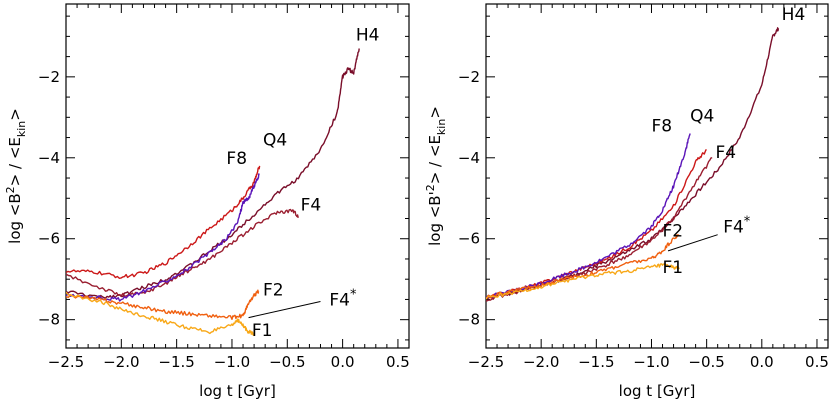 This screenshot has height=405, width=830. What do you see at coordinates (183, 252) in the screenshot?
I see `series-line-f4` at bounding box center [183, 252].